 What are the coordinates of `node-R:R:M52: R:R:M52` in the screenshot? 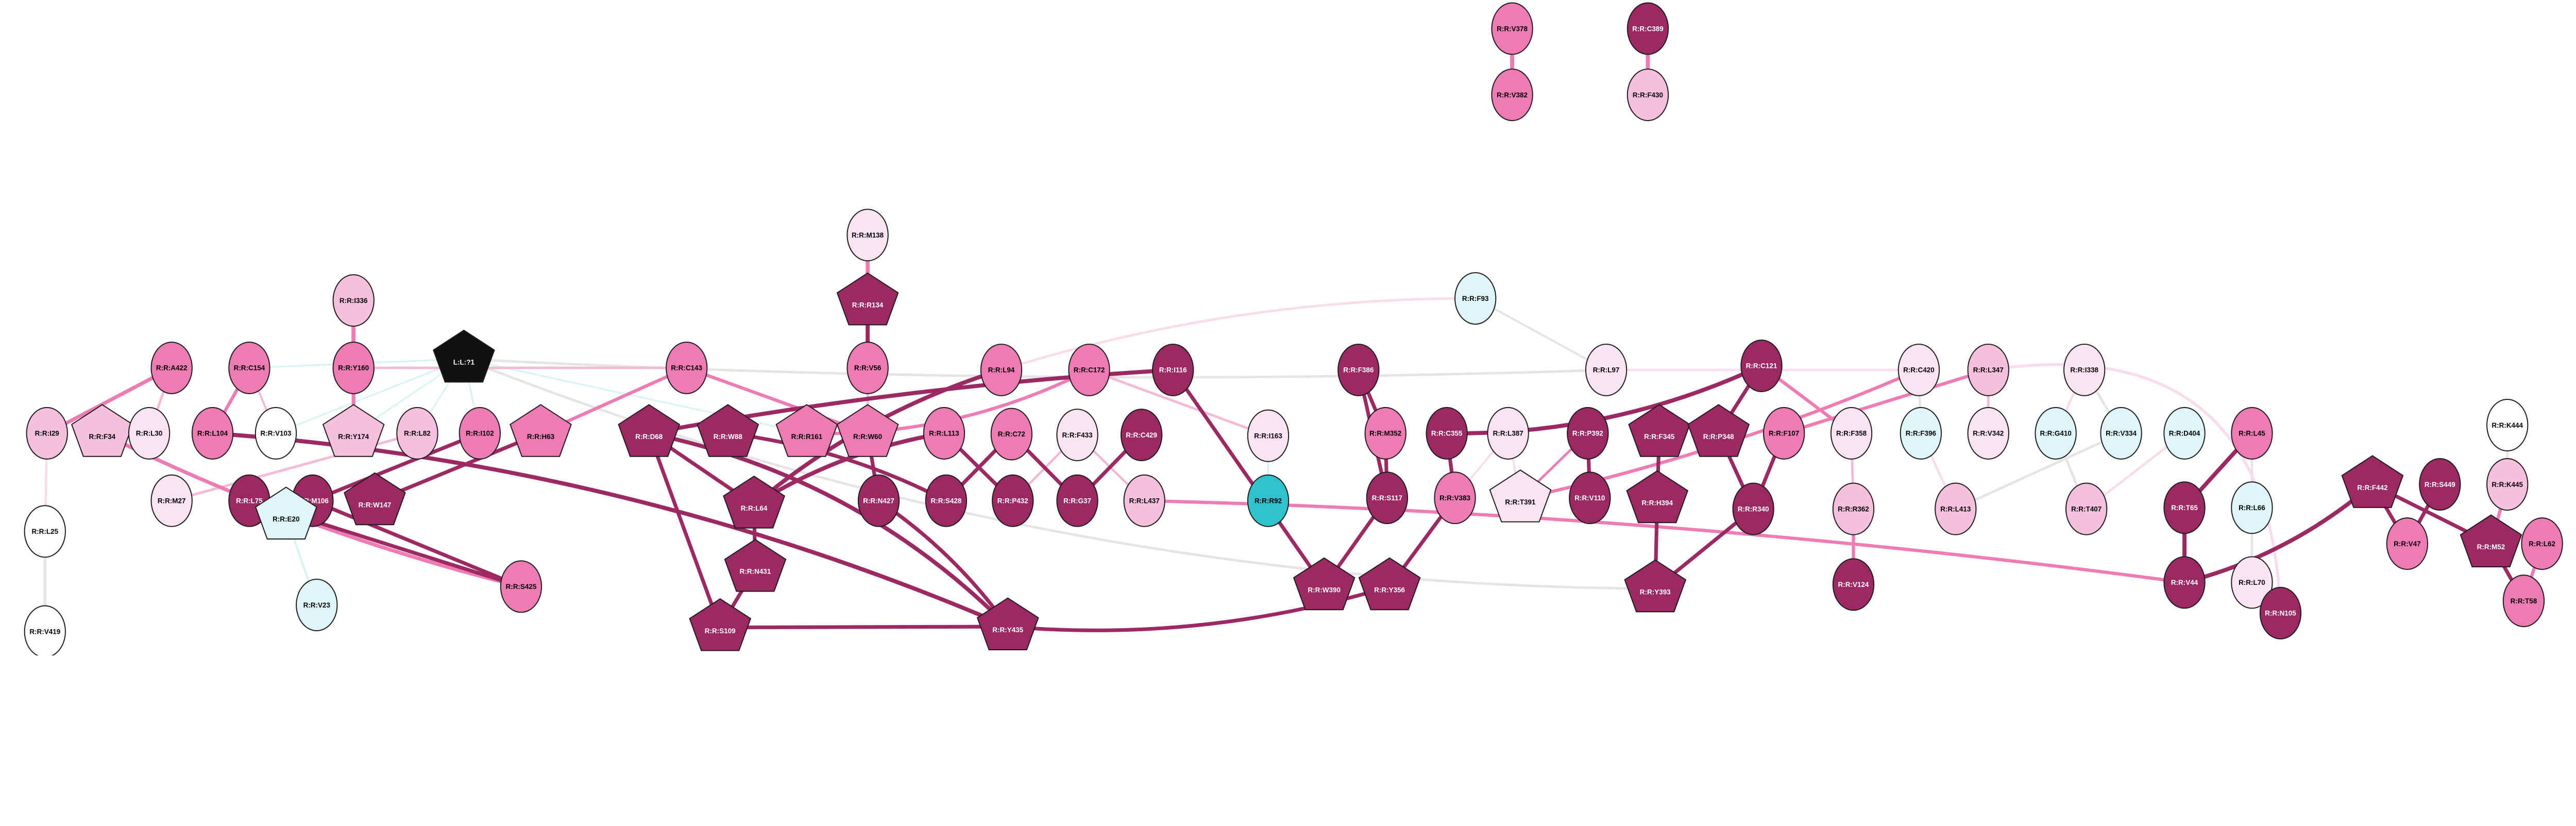 It's located at (2491, 540).